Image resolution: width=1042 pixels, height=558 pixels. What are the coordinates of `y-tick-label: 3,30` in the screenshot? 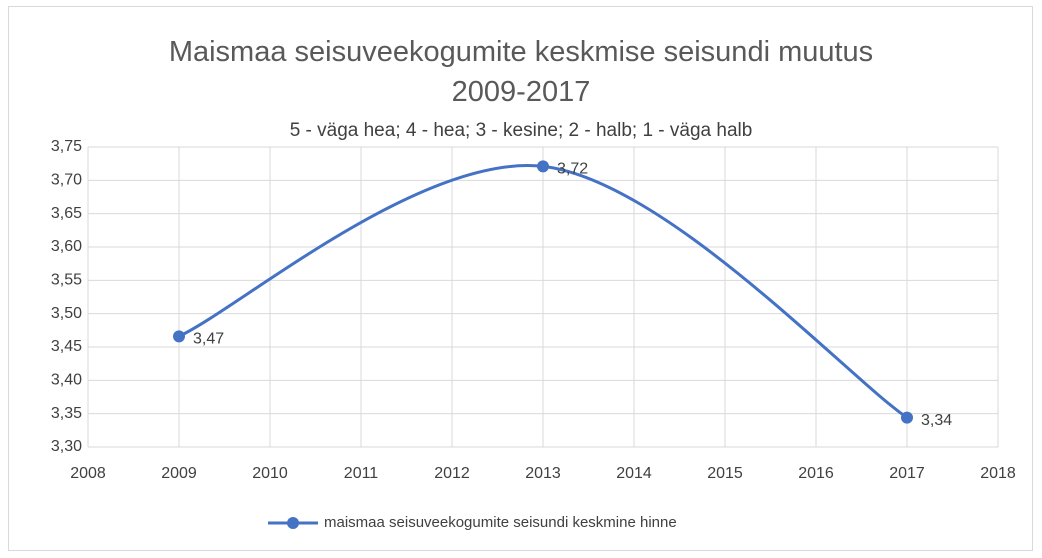 It's located at (66, 446).